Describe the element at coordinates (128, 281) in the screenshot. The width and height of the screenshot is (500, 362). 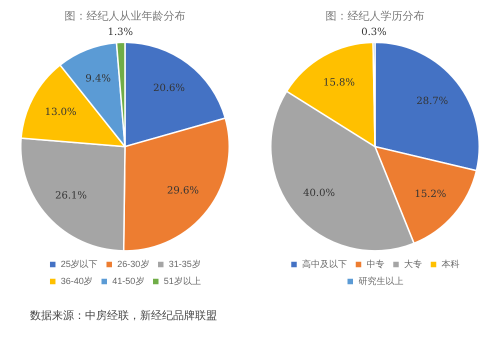
I see `legend-label: 41-50岁` at that location.